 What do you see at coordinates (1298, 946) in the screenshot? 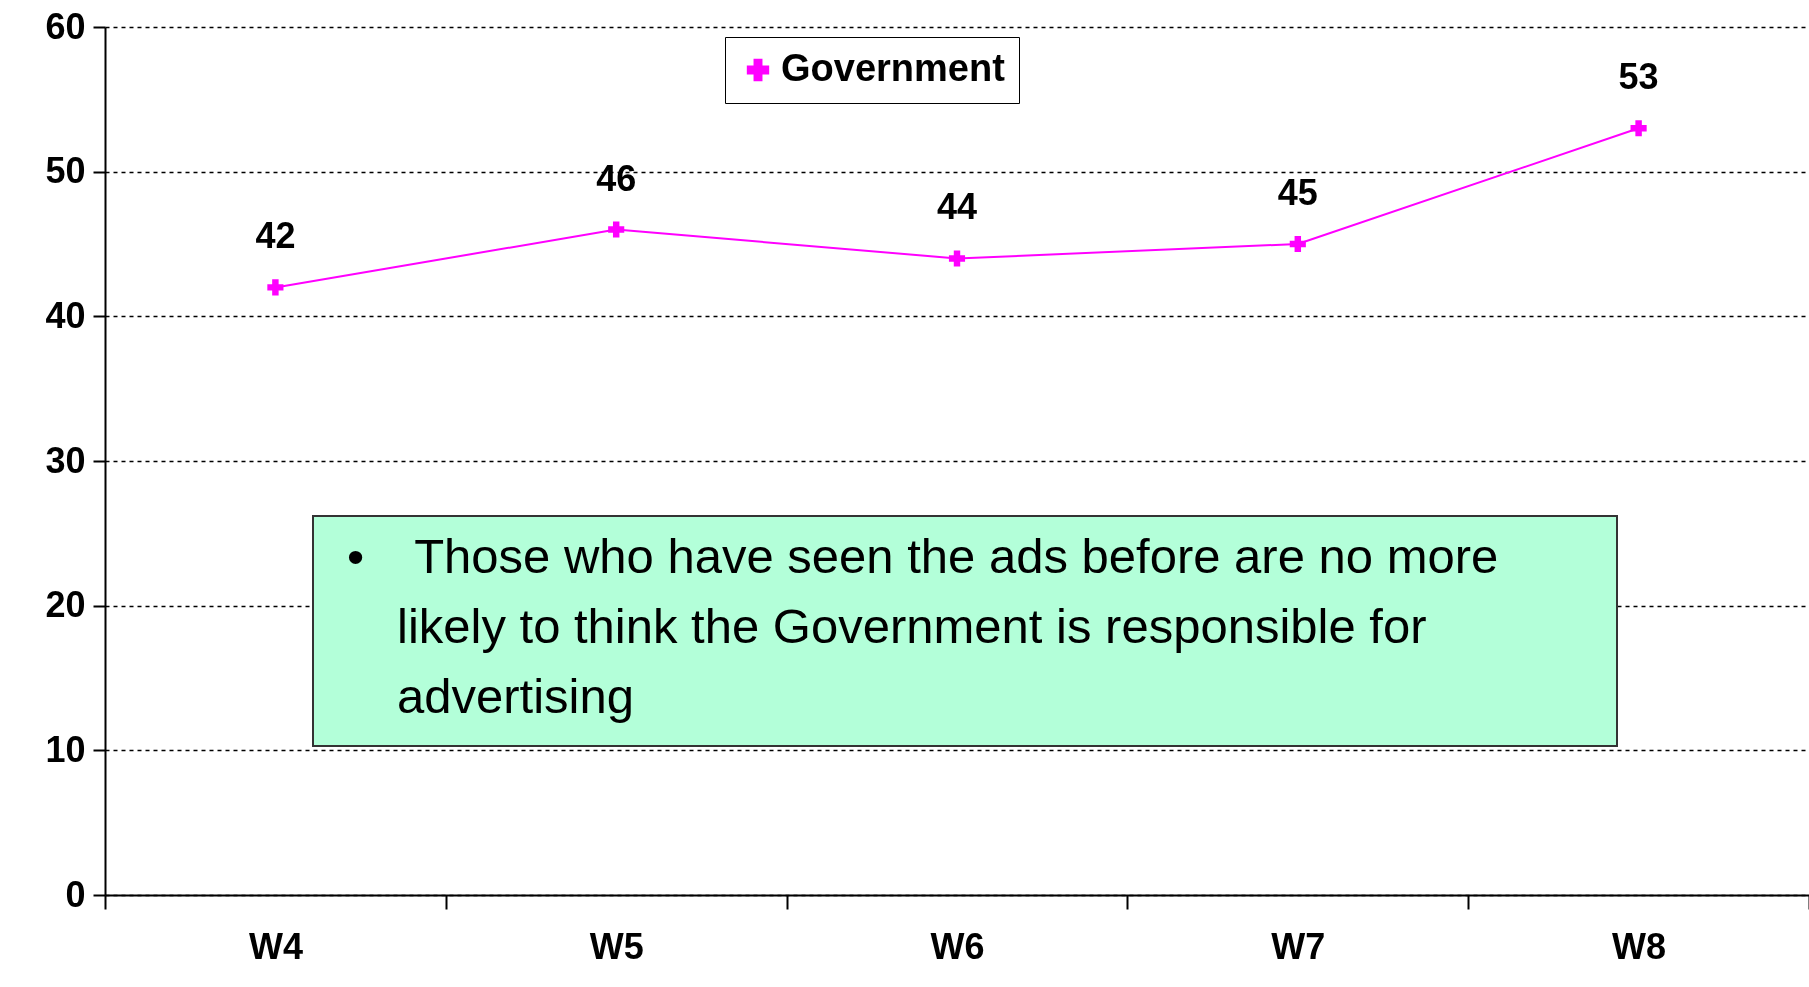
I see `x-tick-label: W7` at bounding box center [1298, 946].